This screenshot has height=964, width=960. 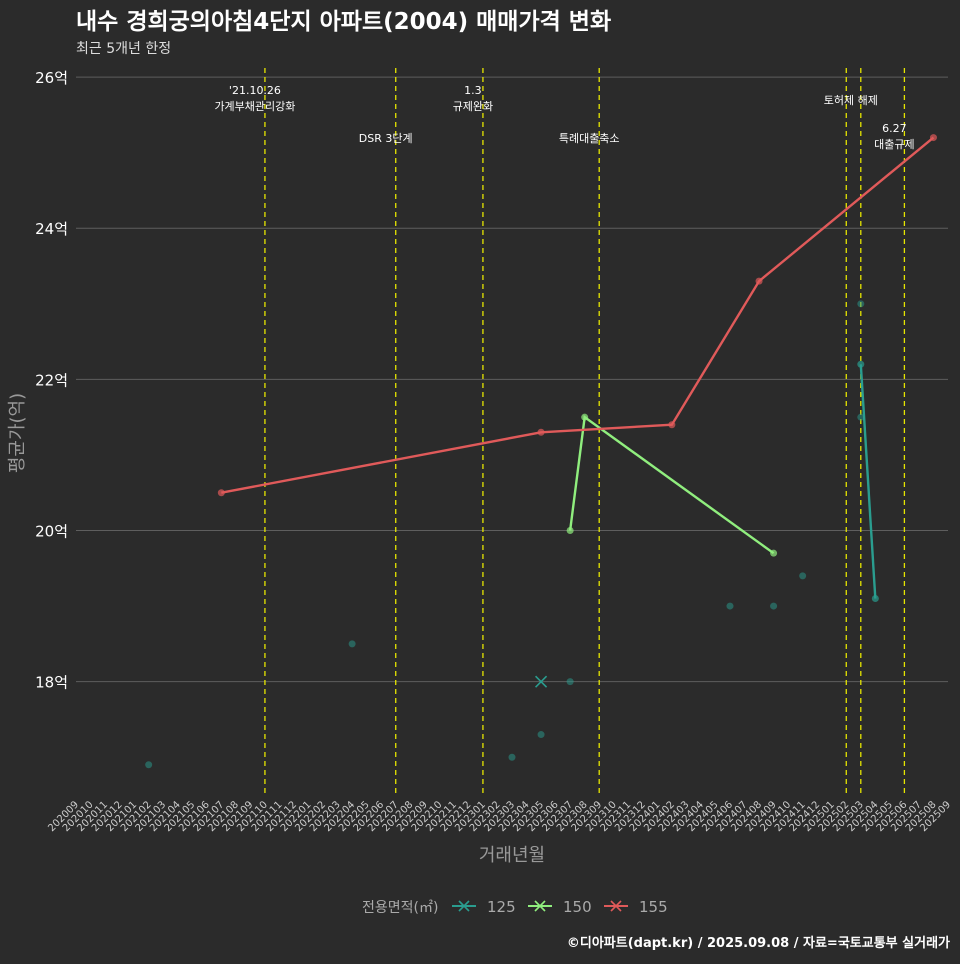 I want to click on chart-subtitle: 최근 5개년 한정, so click(x=123, y=49).